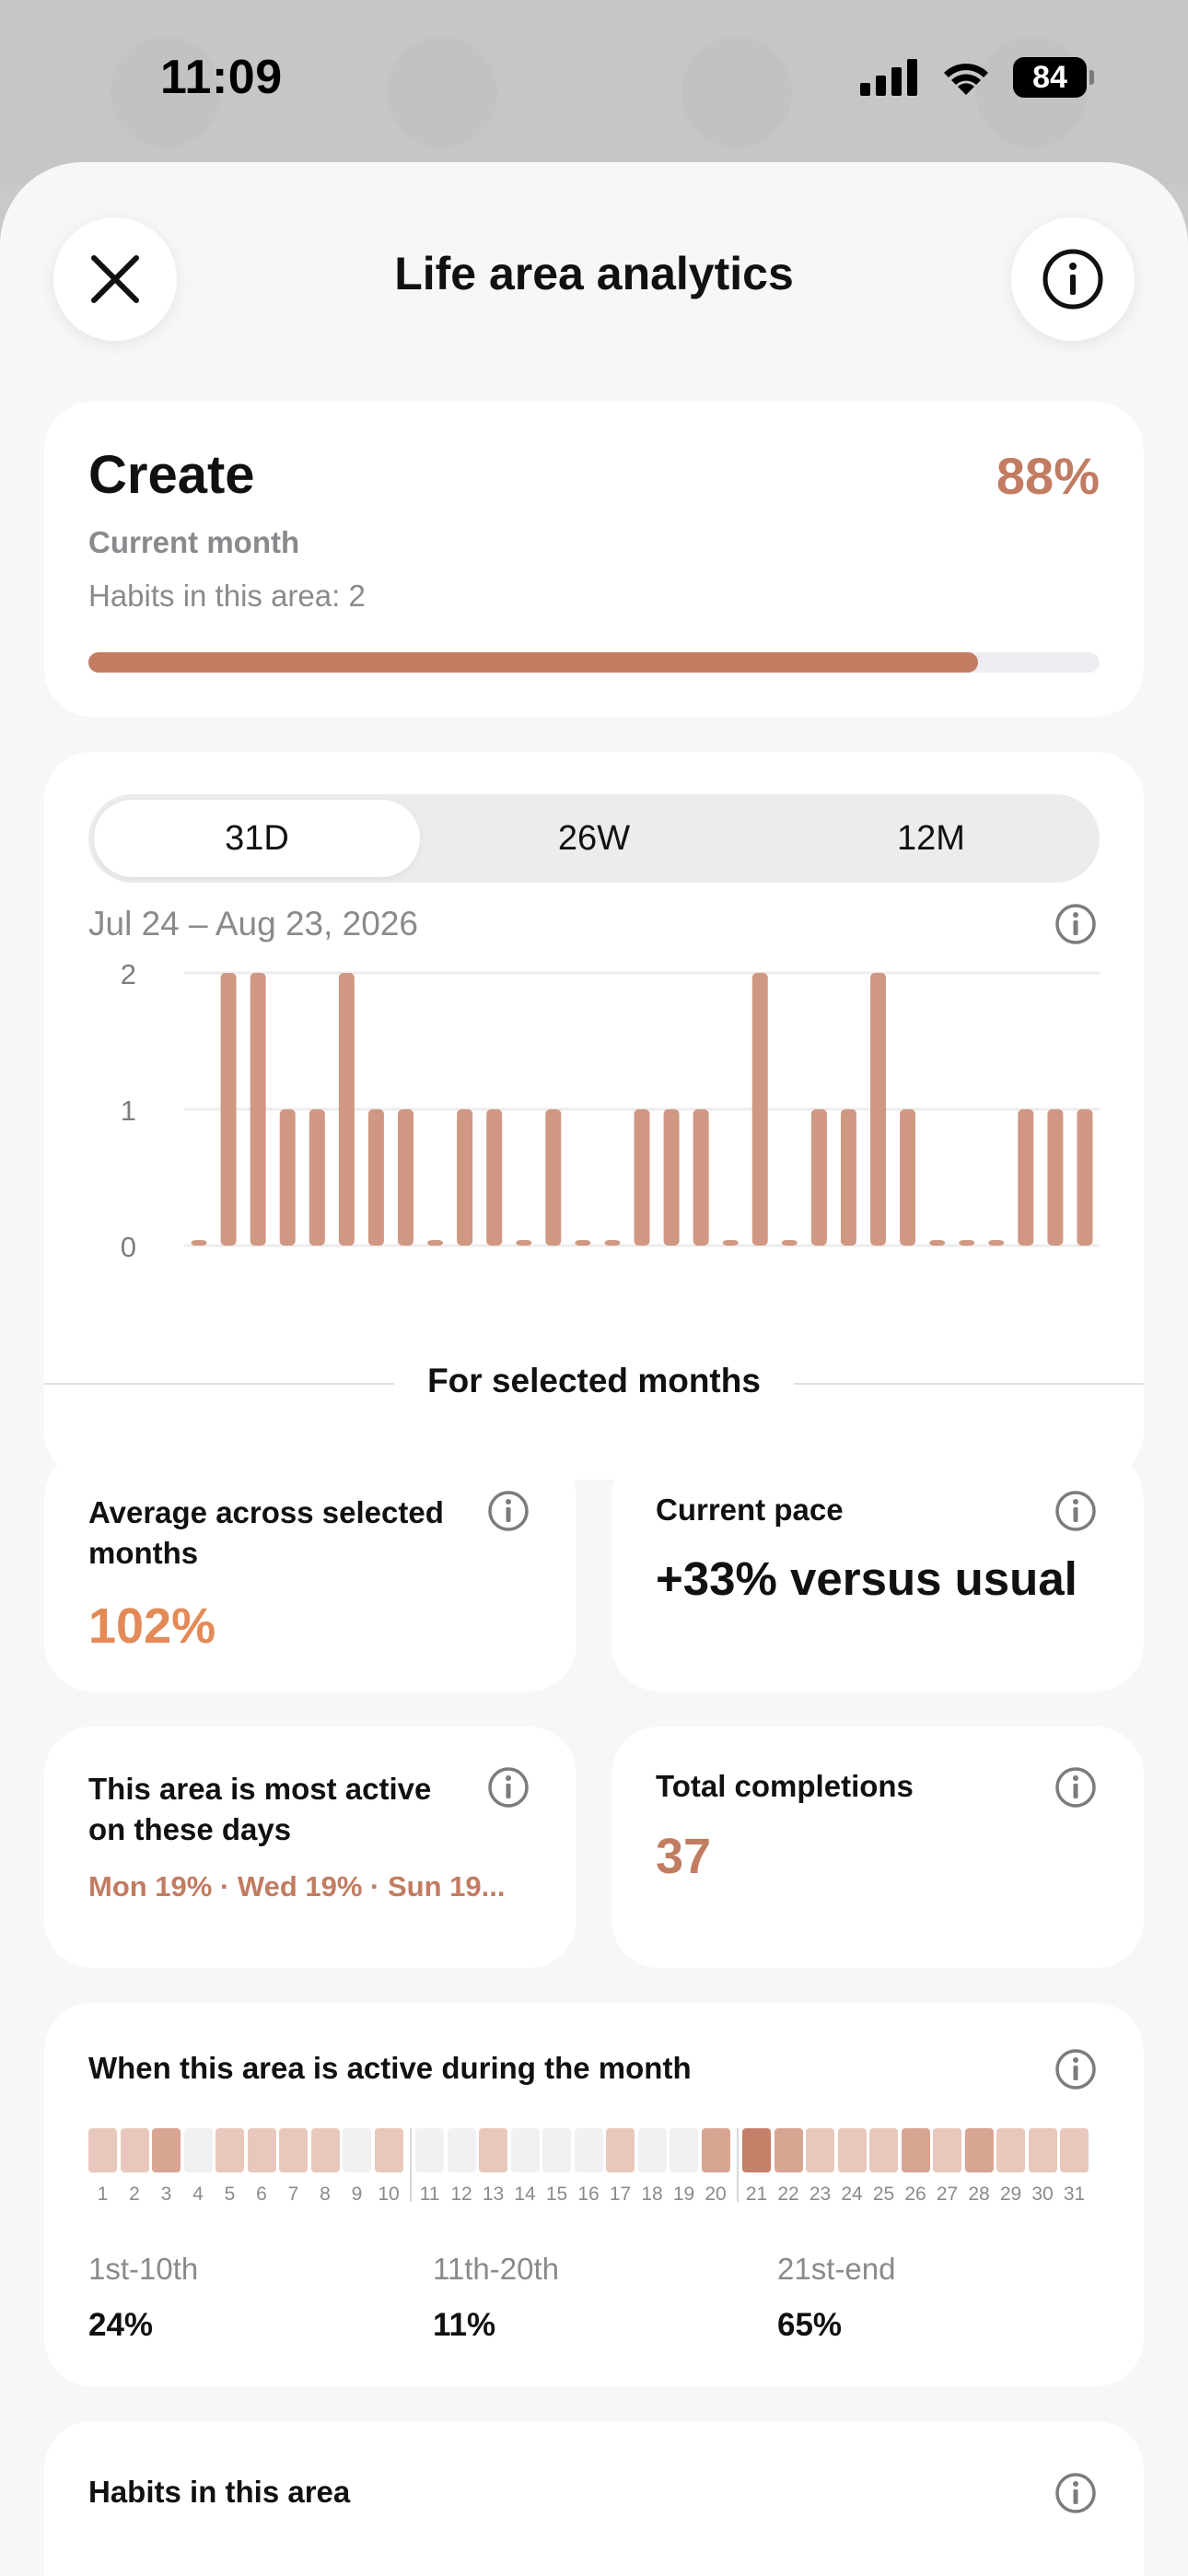  I want to click on heatmap-day-label: 25, so click(883, 2194).